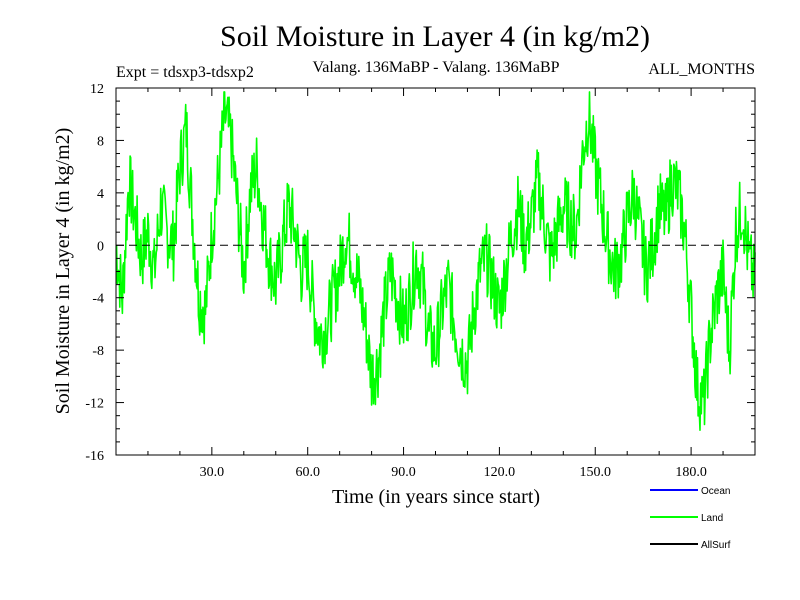 This screenshot has height=600, width=800. What do you see at coordinates (100, 194) in the screenshot?
I see `y-tick-label: 4` at bounding box center [100, 194].